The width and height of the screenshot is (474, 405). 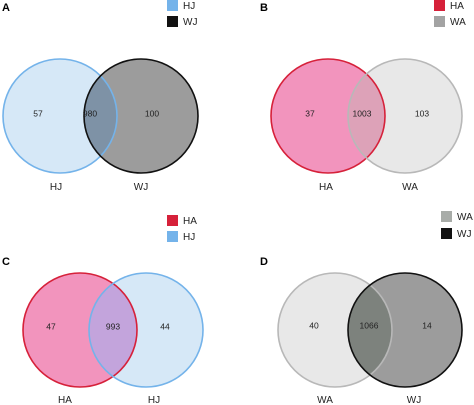 What do you see at coordinates (457, 225) in the screenshot?
I see `legend: WA WJ` at bounding box center [457, 225].